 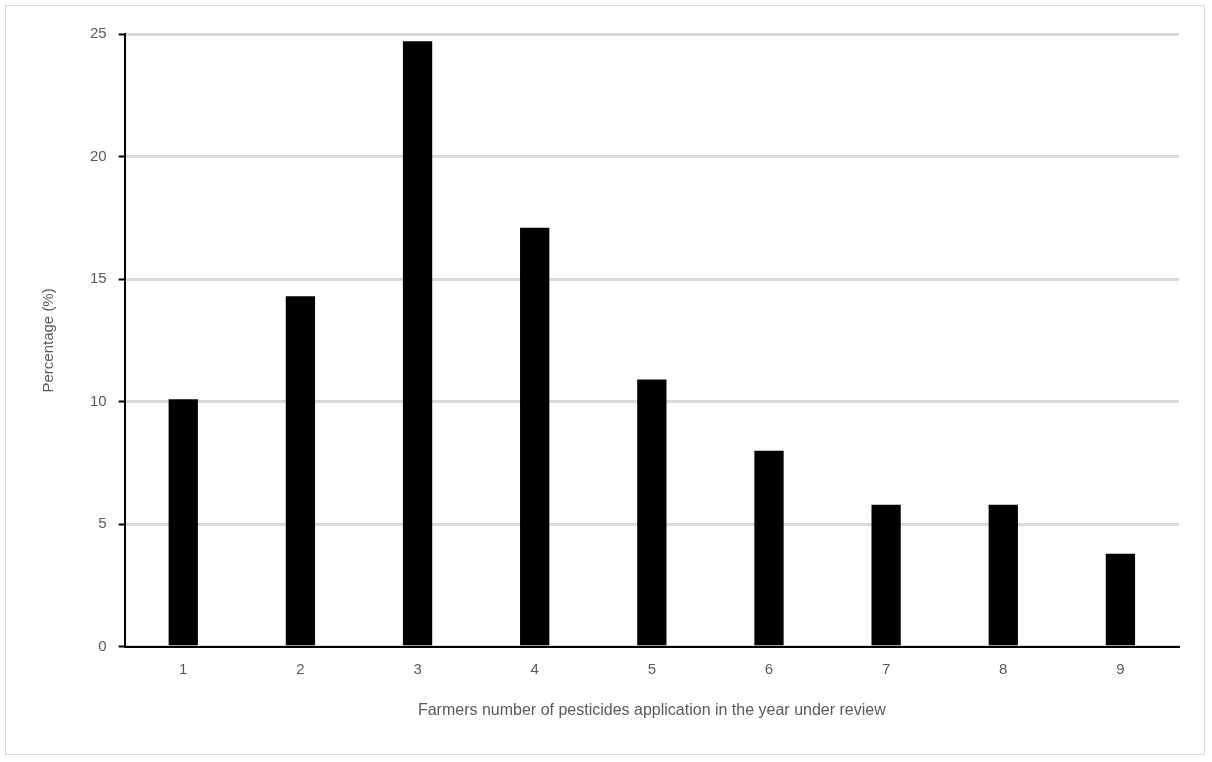 I want to click on y-axis-title: Percentage (%), so click(x=48, y=340).